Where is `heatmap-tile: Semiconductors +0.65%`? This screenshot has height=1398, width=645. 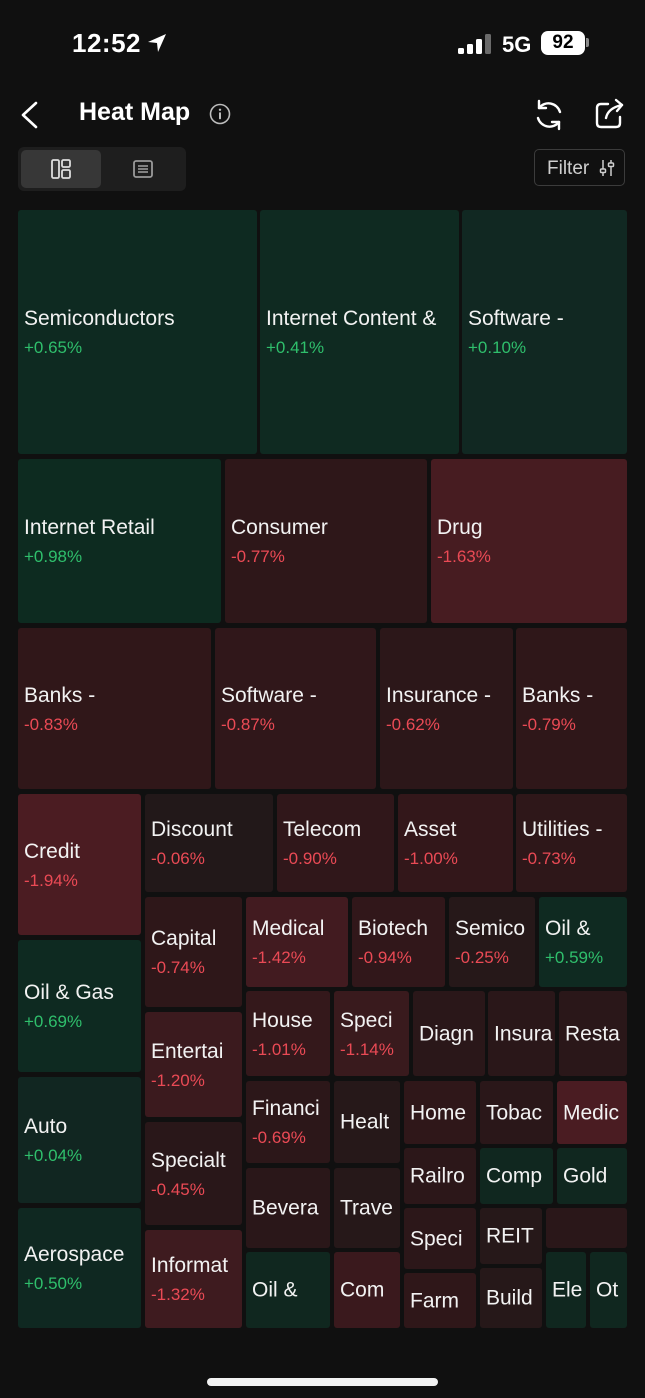
heatmap-tile: Semiconductors +0.65% is located at coordinates (137, 332).